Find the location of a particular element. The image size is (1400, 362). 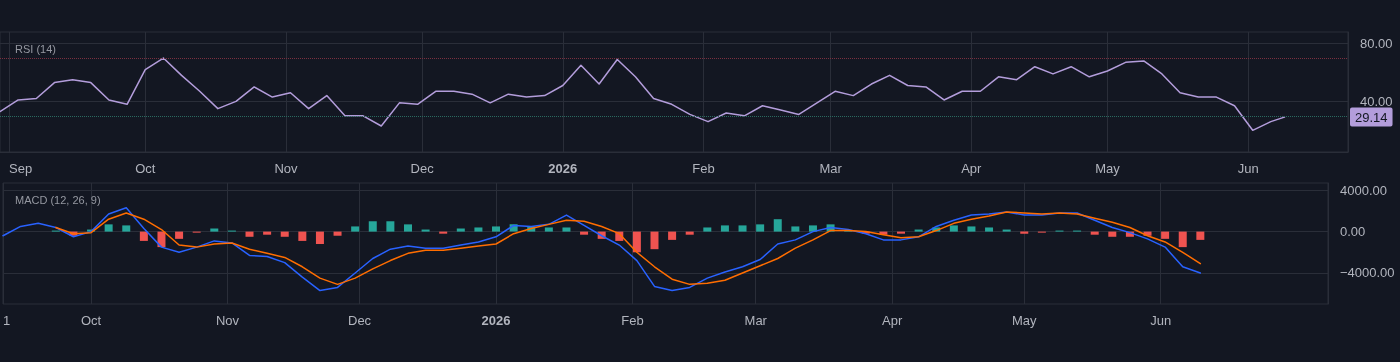

text: 29.14 is located at coordinates (1371, 117).